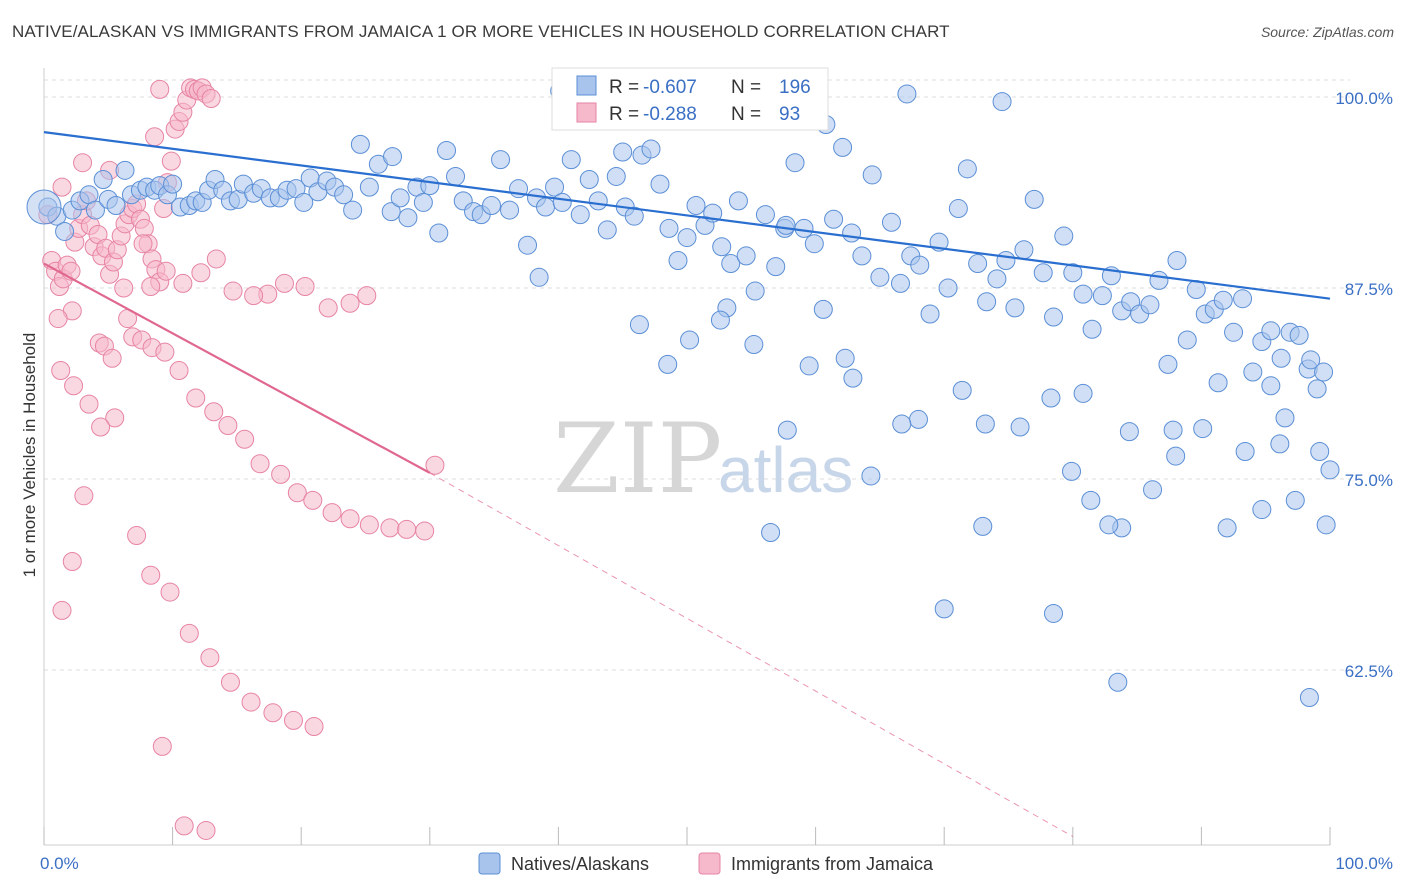 This screenshot has height=892, width=1406. I want to click on x-tick-labels: 0.0% 100.0%, so click(716, 863).